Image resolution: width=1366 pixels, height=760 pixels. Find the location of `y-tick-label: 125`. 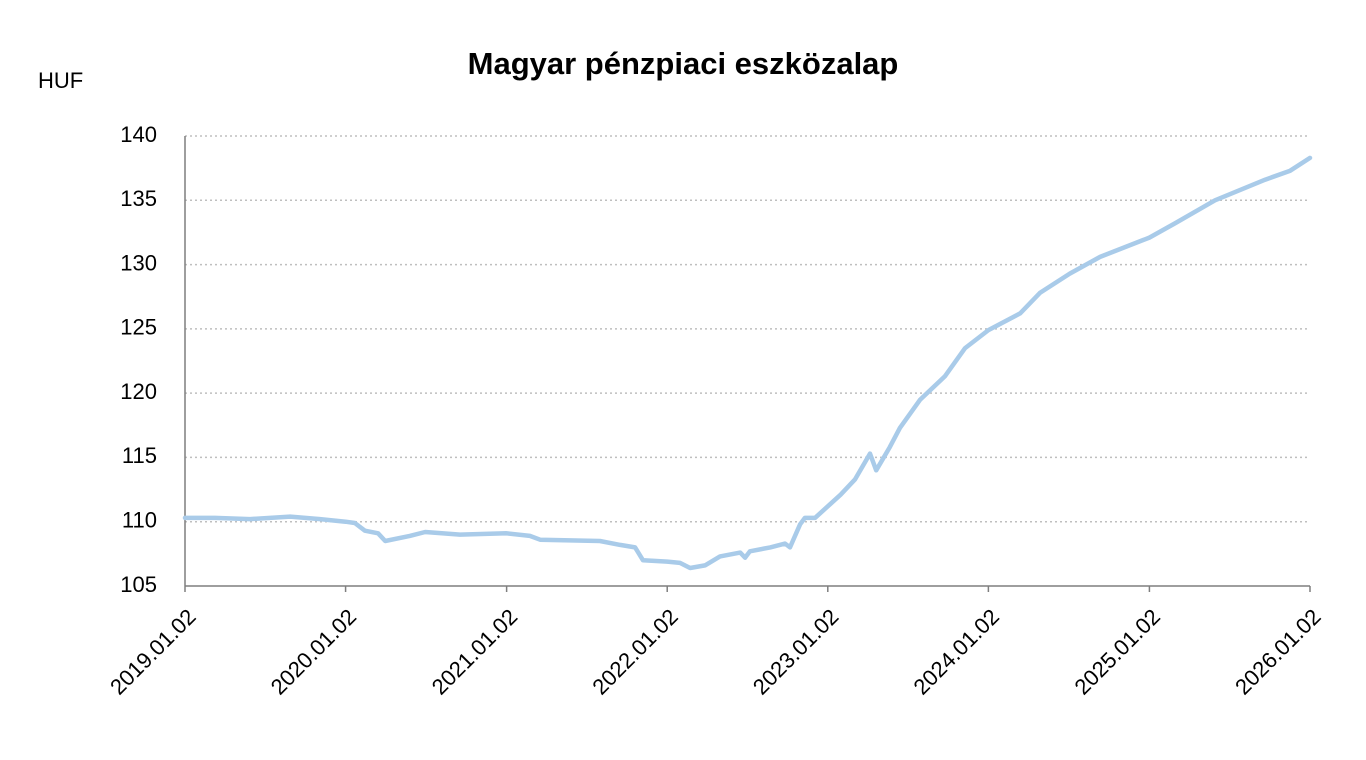

y-tick-label: 125 is located at coordinates (138, 327).